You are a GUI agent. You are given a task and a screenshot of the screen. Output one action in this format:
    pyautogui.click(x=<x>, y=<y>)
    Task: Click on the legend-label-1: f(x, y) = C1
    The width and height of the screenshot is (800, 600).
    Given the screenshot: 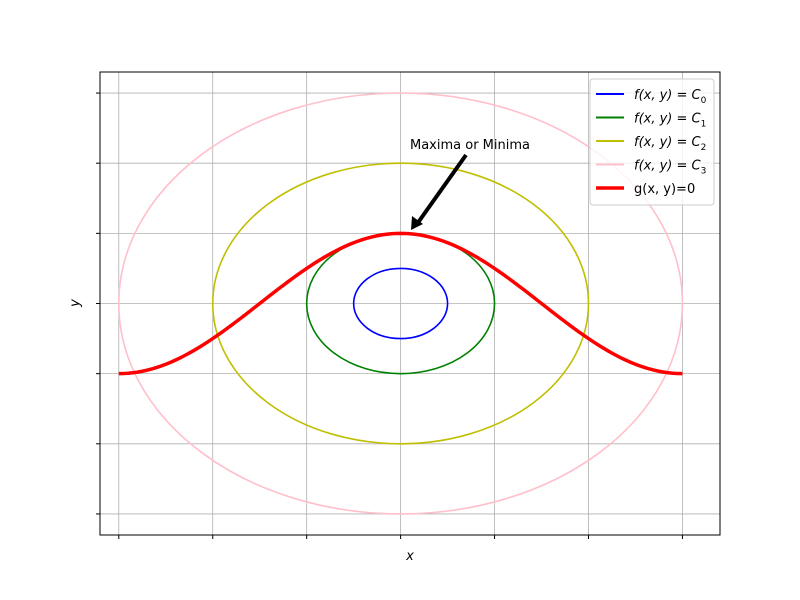 What is the action you would take?
    pyautogui.click(x=670, y=121)
    